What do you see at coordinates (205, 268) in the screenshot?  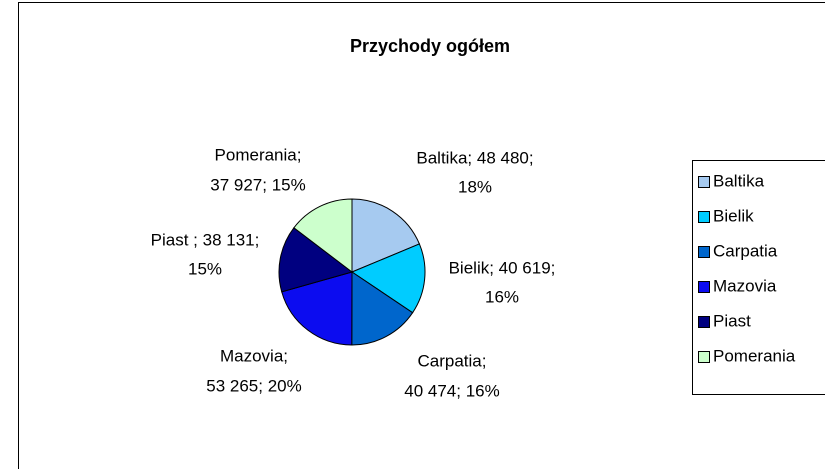 I see `data-label: 15%` at bounding box center [205, 268].